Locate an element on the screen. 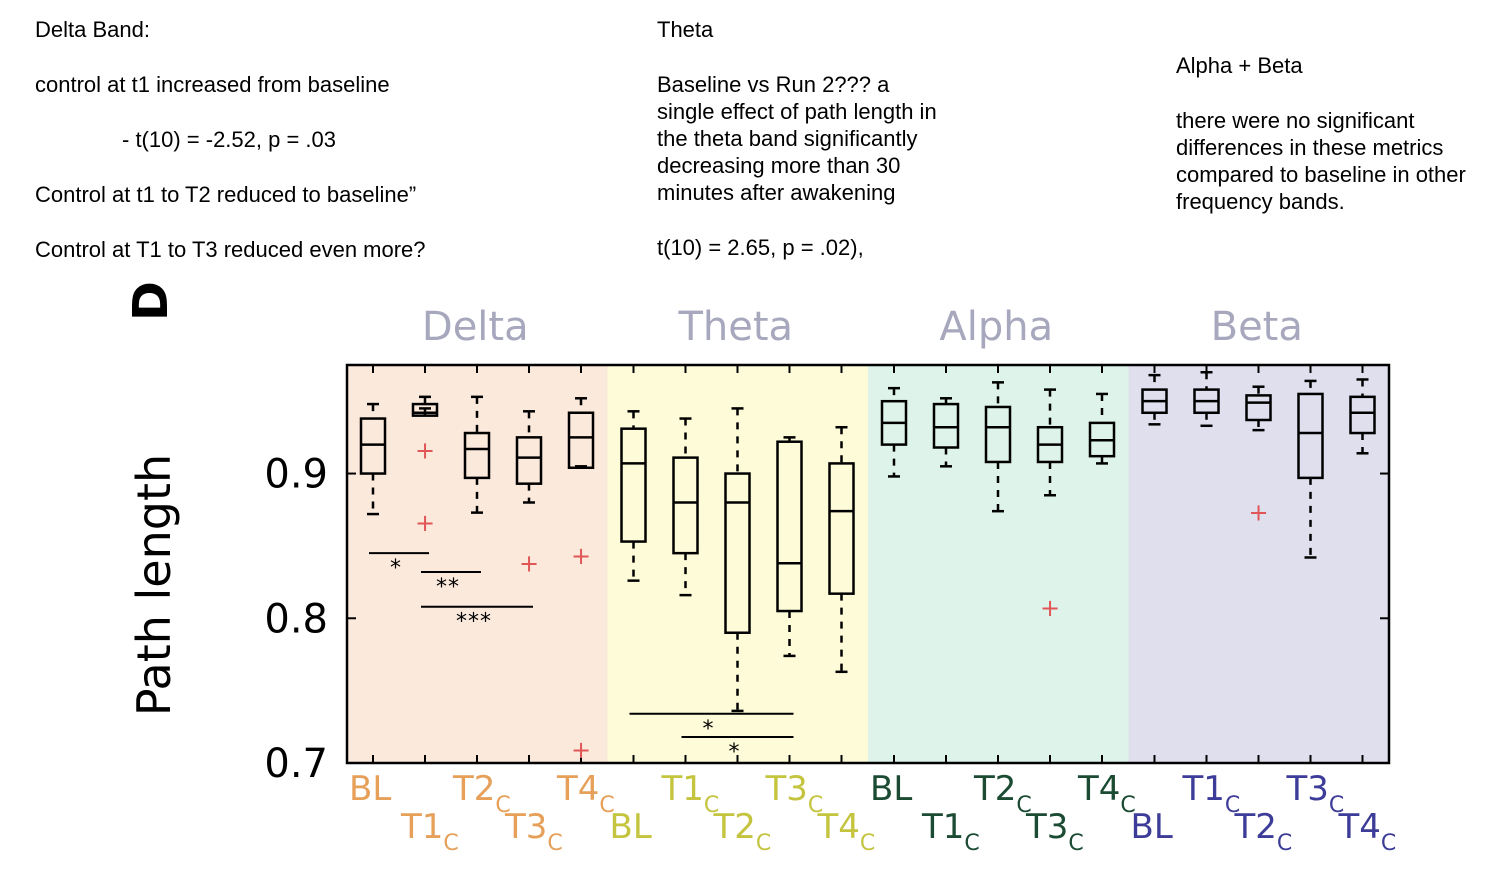  theta-body-line: Baseline vs Run 2??? a is located at coordinates (773, 84).